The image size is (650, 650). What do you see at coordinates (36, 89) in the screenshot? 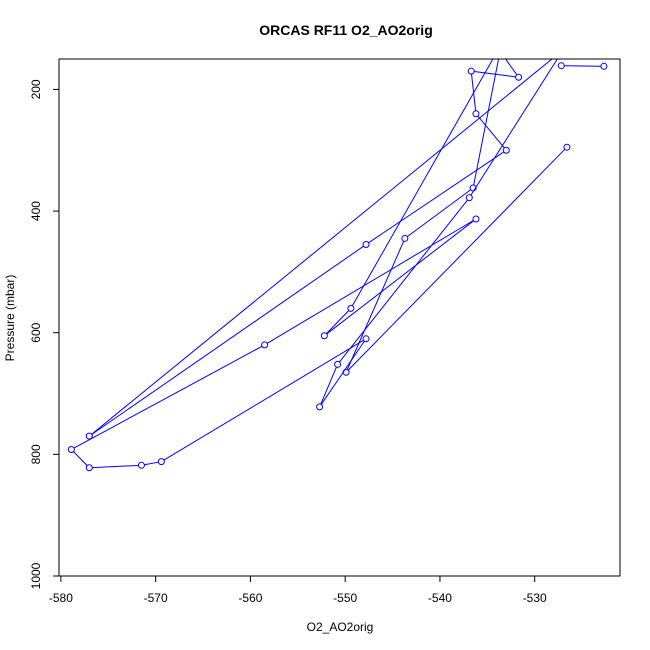
I see `y-tick-label: 200` at bounding box center [36, 89].